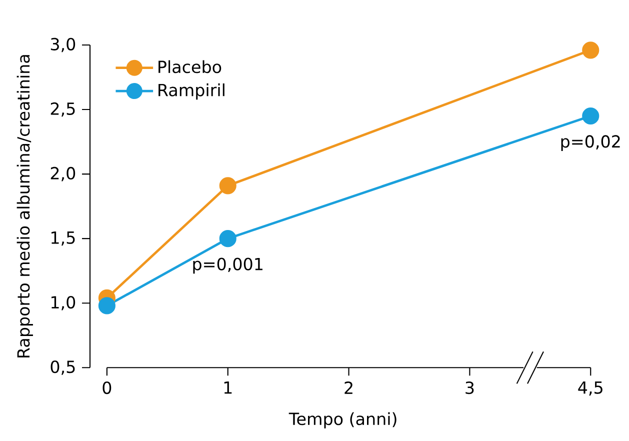 This screenshot has height=441, width=629. I want to click on x-axis-title: Tempo (anni), so click(342, 420).